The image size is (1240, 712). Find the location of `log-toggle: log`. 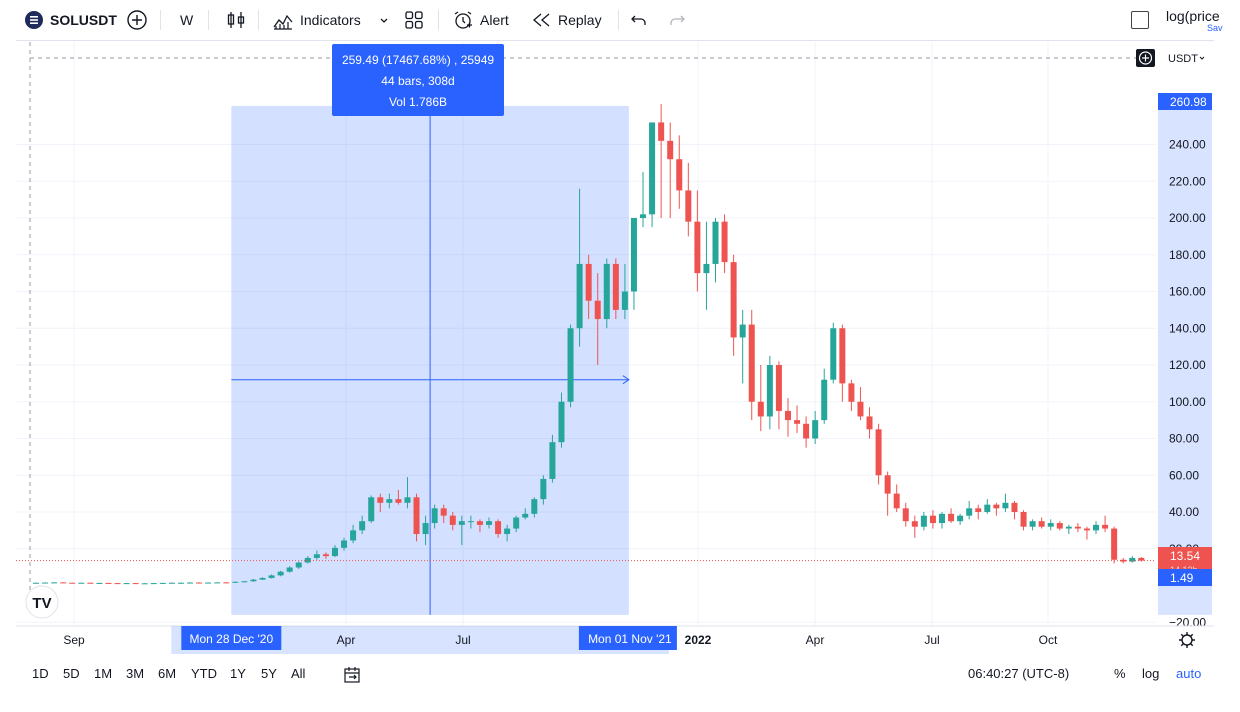

log-toggle: log is located at coordinates (1151, 673).